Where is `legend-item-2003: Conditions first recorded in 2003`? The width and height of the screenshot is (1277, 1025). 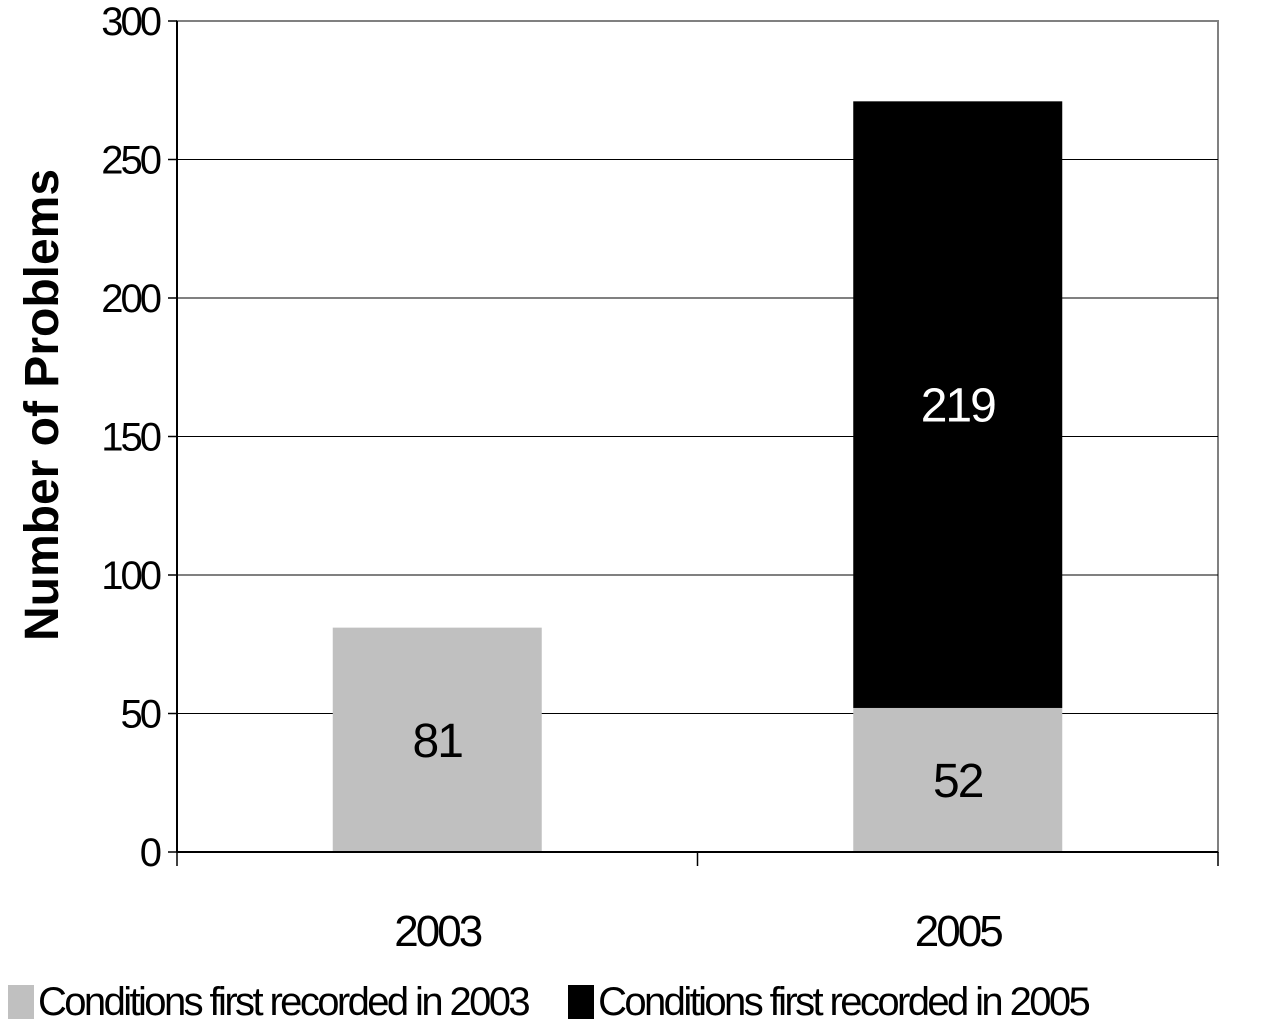 legend-item-2003: Conditions first recorded in 2003 is located at coordinates (269, 1002).